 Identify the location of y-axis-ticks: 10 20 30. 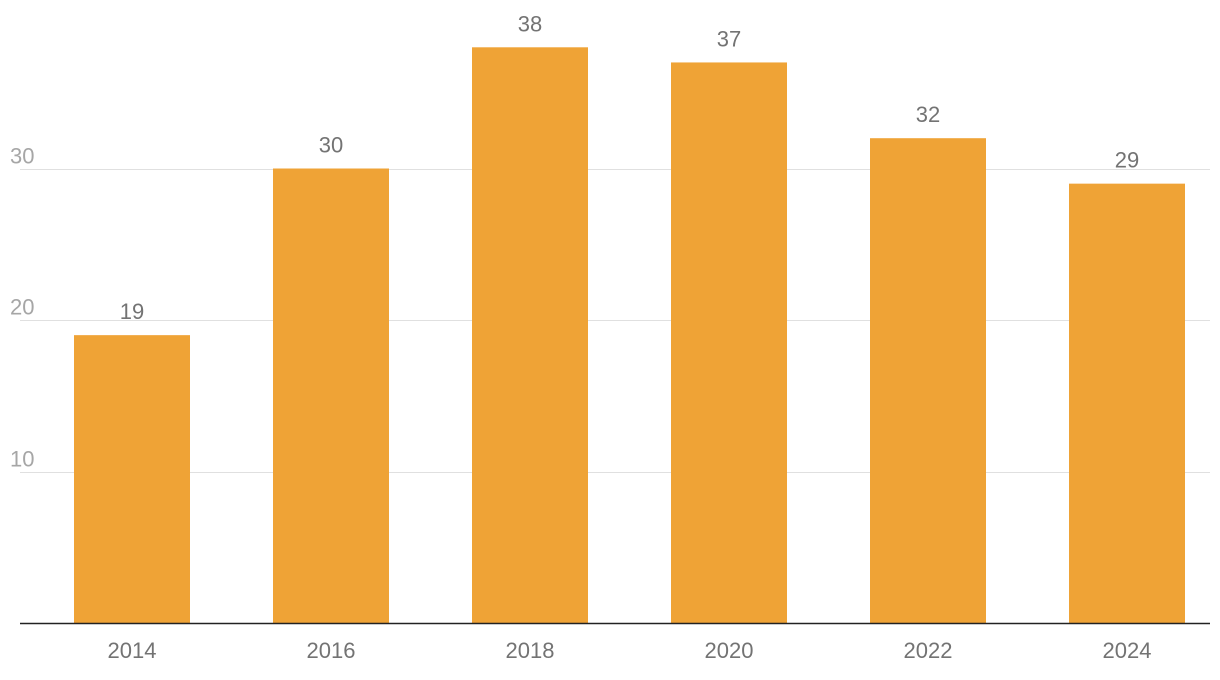
(22, 308).